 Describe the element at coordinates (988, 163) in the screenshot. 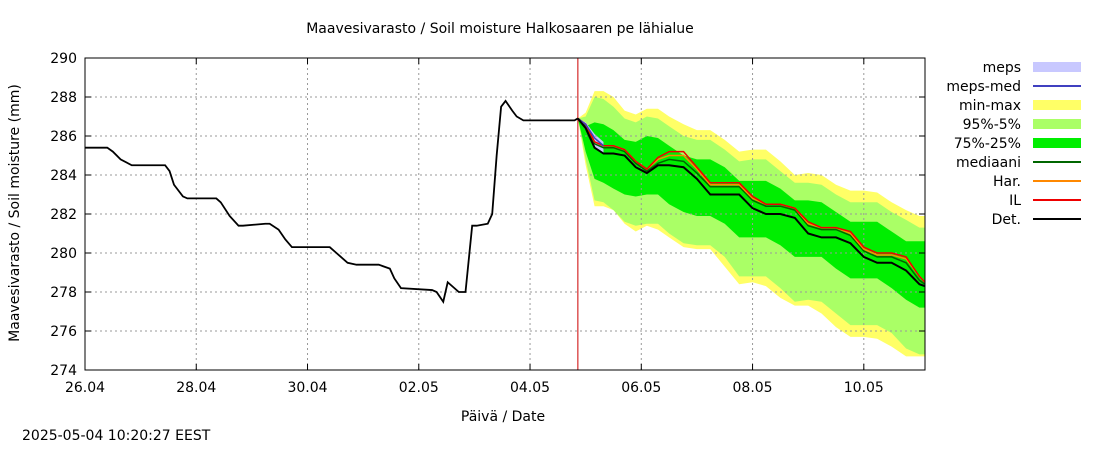

I see `legend-label: mediaani` at that location.